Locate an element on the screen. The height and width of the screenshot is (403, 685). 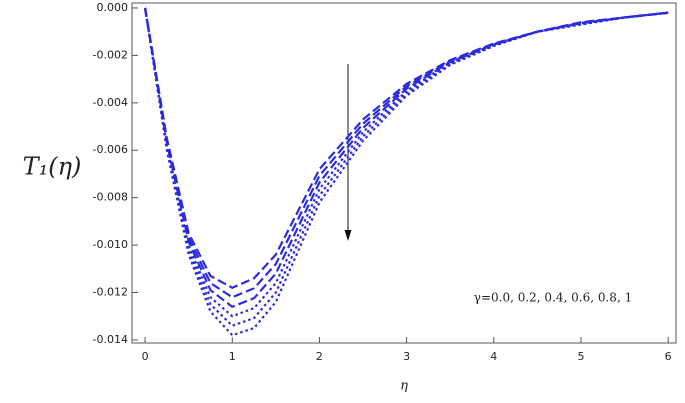
x-tick-label: 0 is located at coordinates (145, 356).